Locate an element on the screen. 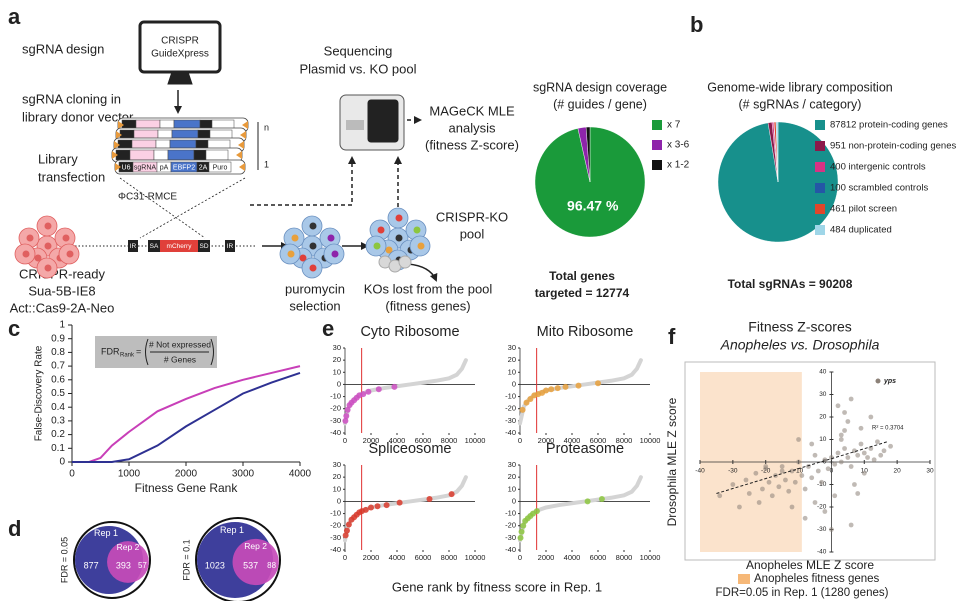  cassette-label: IR is located at coordinates (230, 246).